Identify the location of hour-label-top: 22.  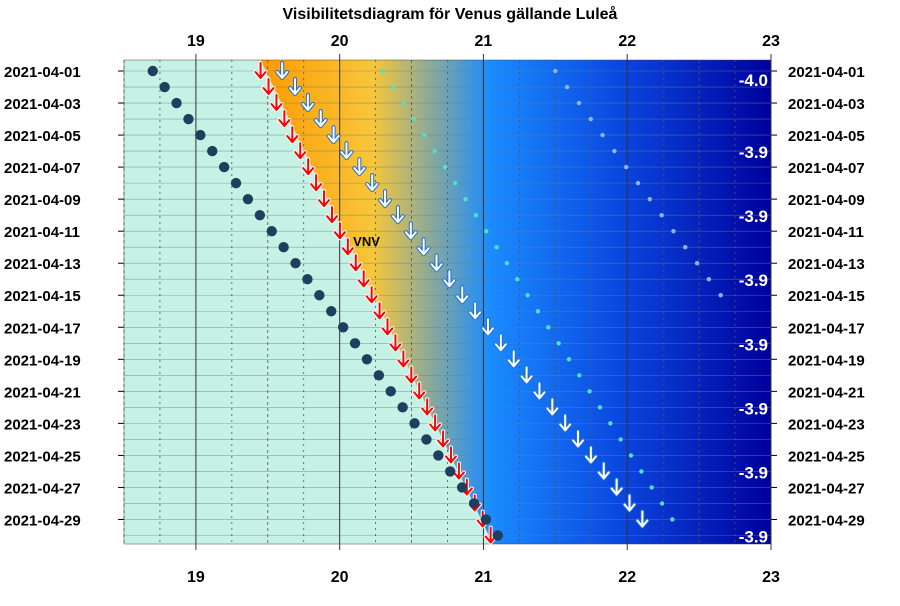
(627, 41).